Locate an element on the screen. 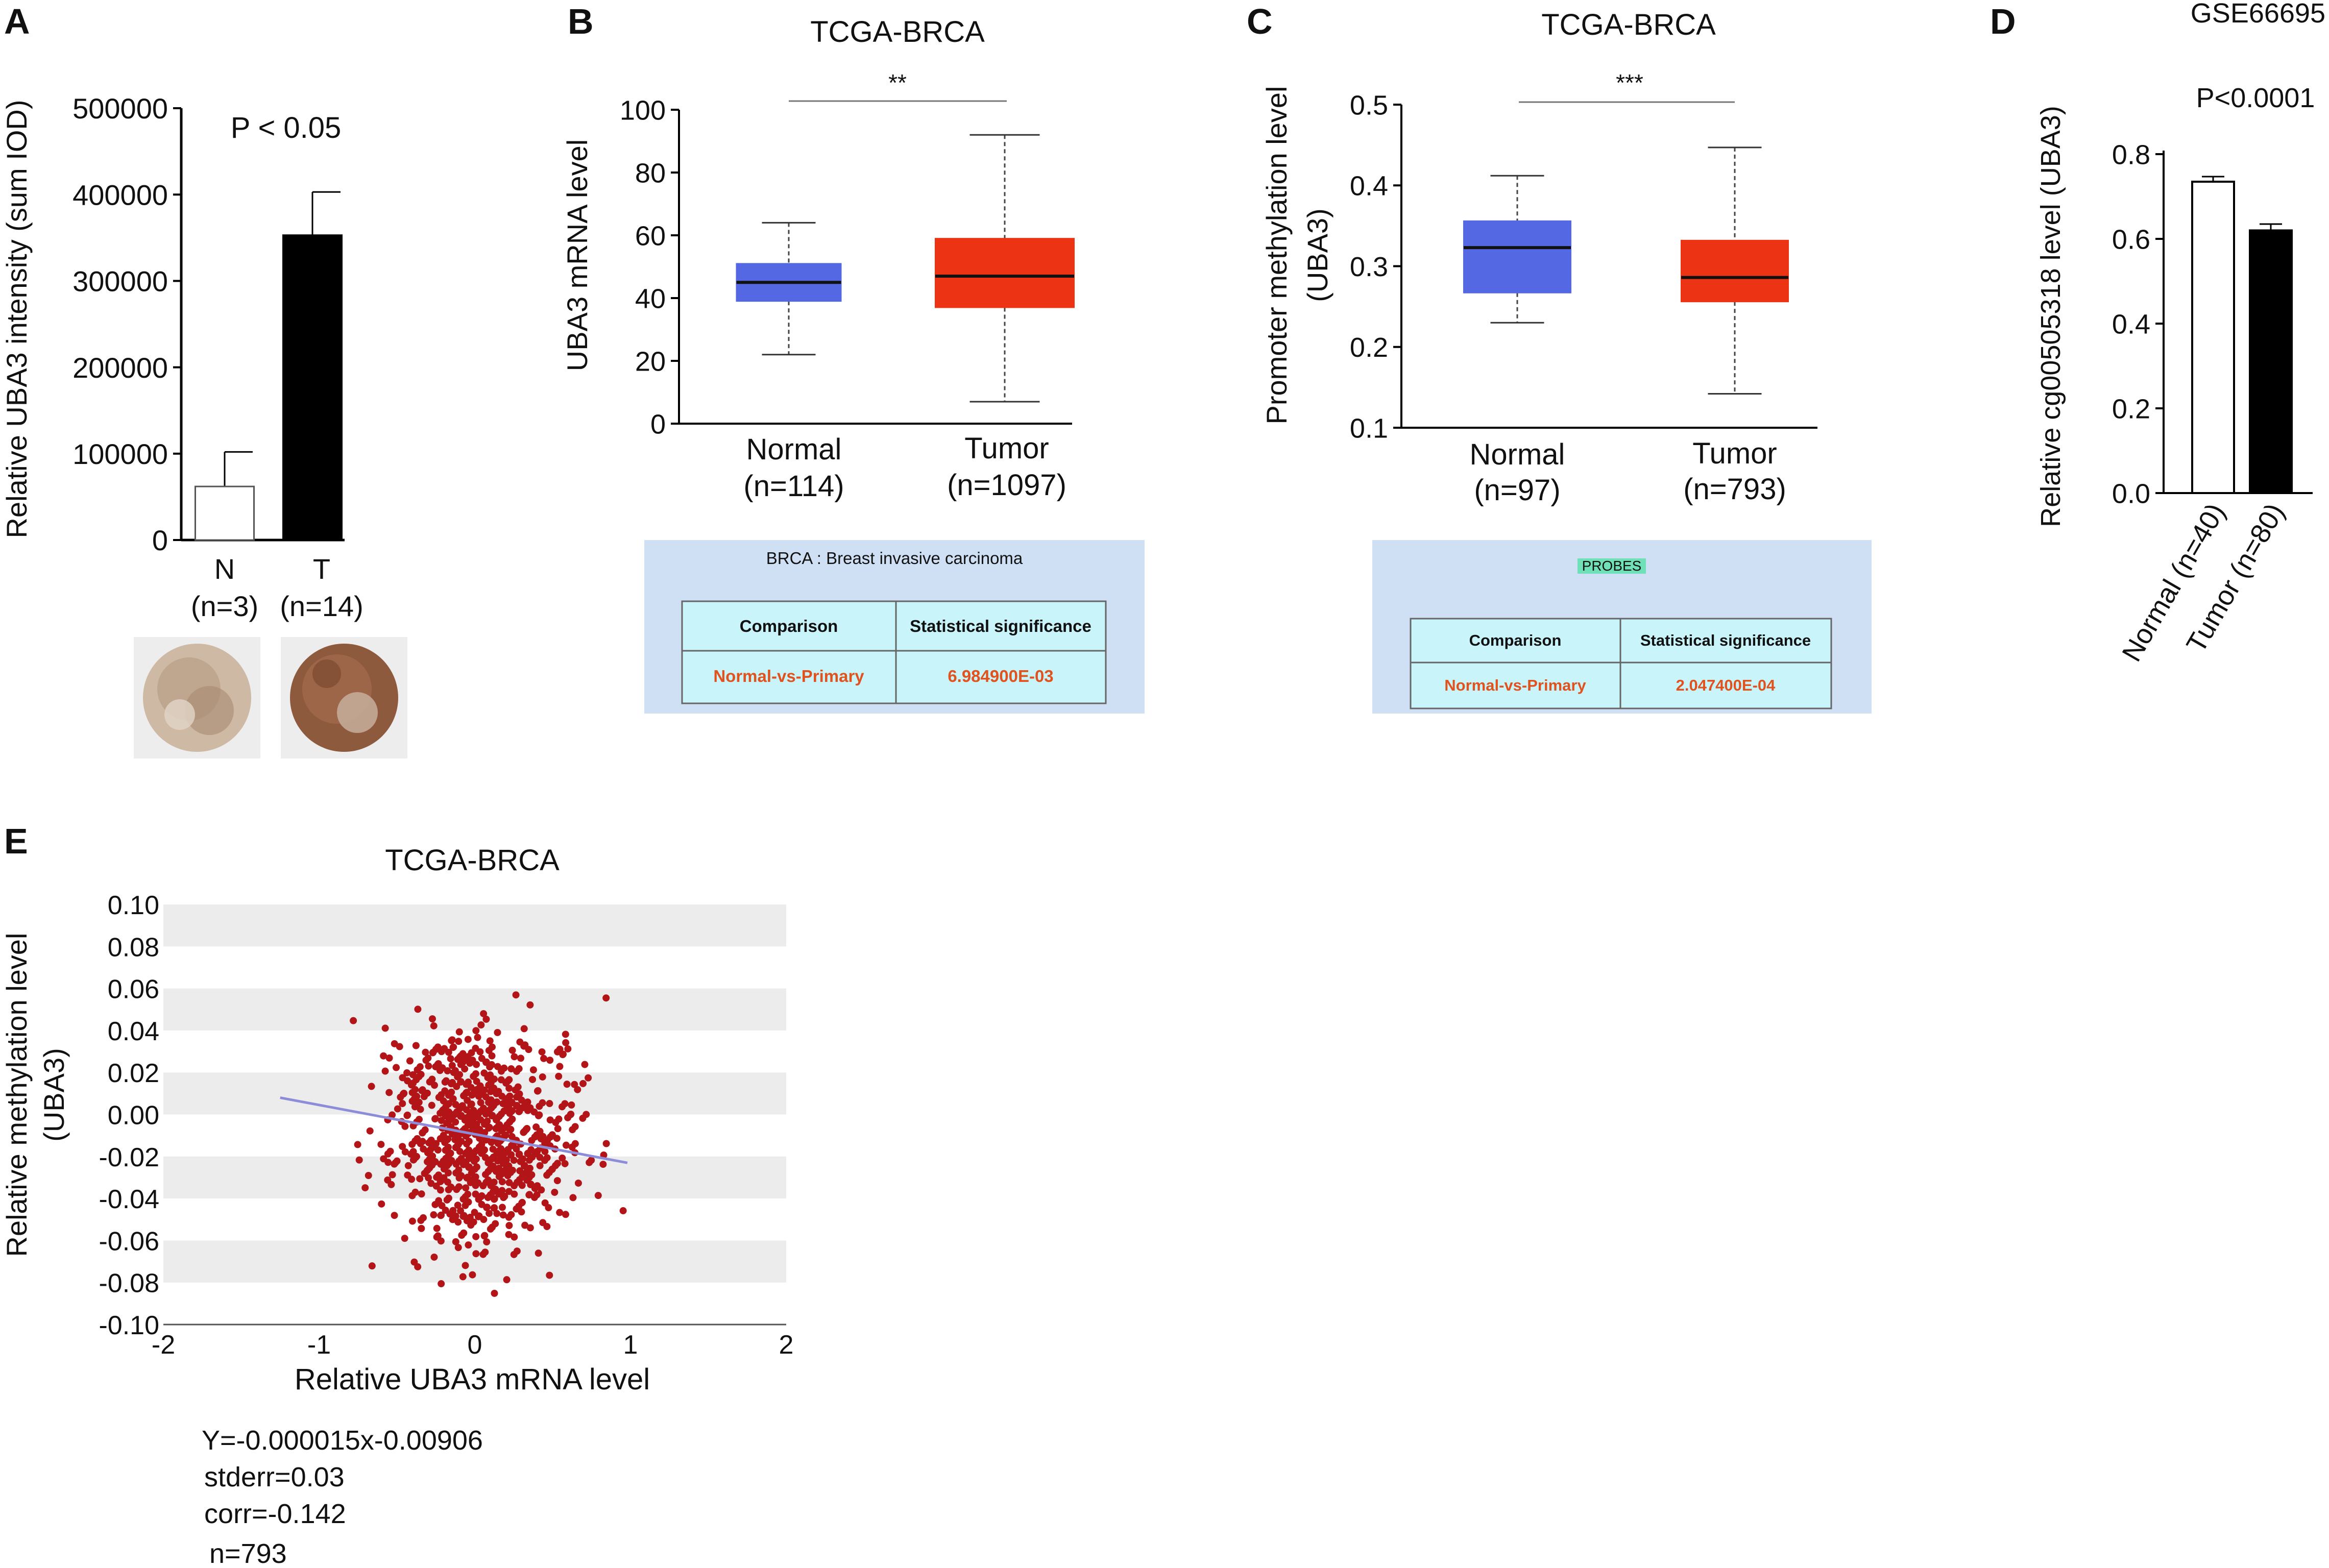 This screenshot has height=1568, width=2329. panel-e-regression-equation: Y=-0.000015x-0.00906 is located at coordinates (342, 1440).